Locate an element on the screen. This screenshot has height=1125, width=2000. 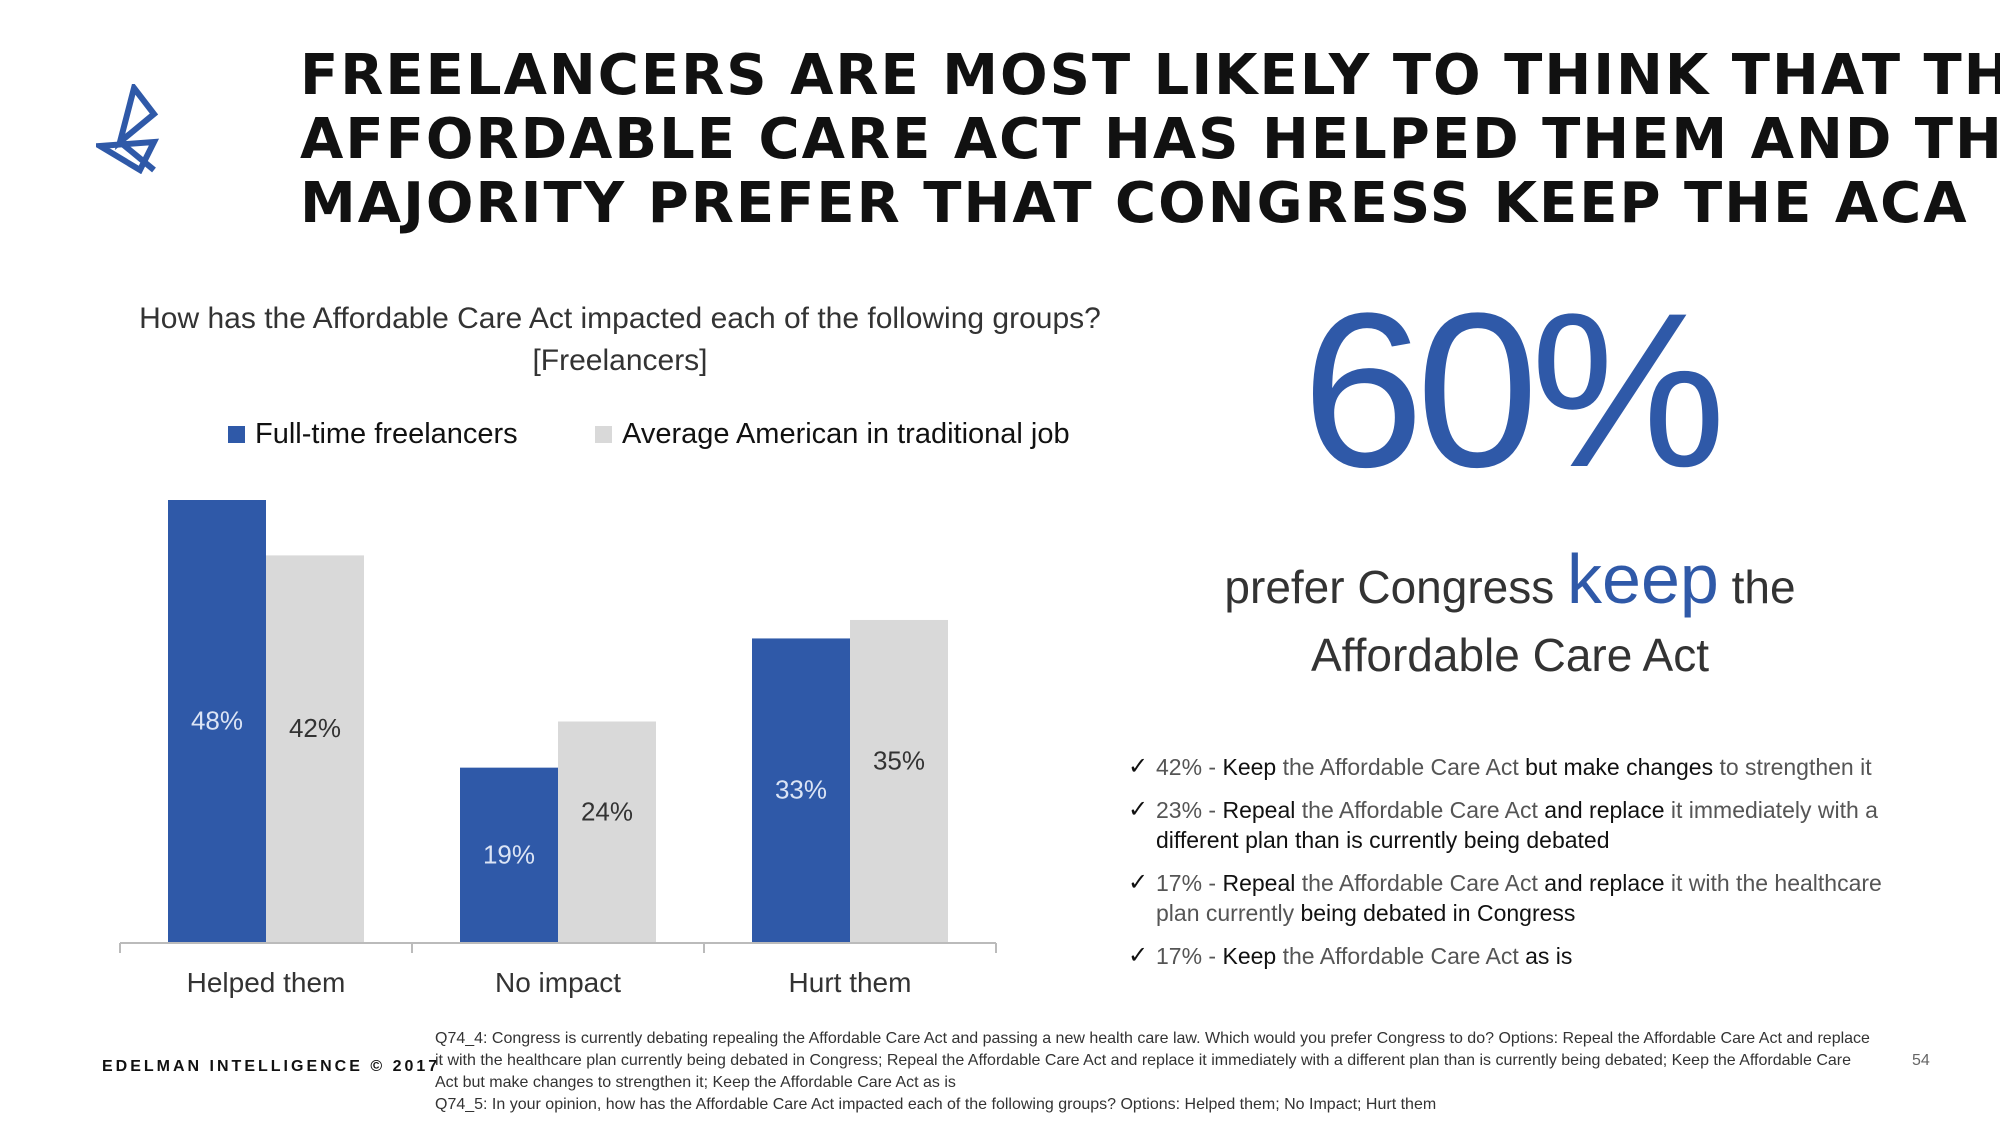
stat-caption-line2: Affordable Care Act is located at coordinates (1510, 655).